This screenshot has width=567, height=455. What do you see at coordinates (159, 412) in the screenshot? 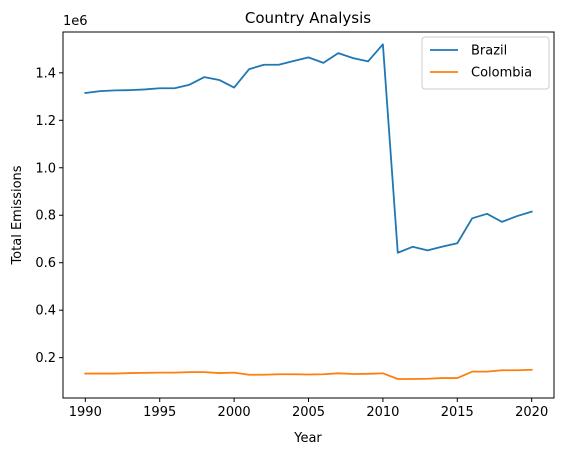
I see `x-tick-label: 1995` at bounding box center [159, 412].